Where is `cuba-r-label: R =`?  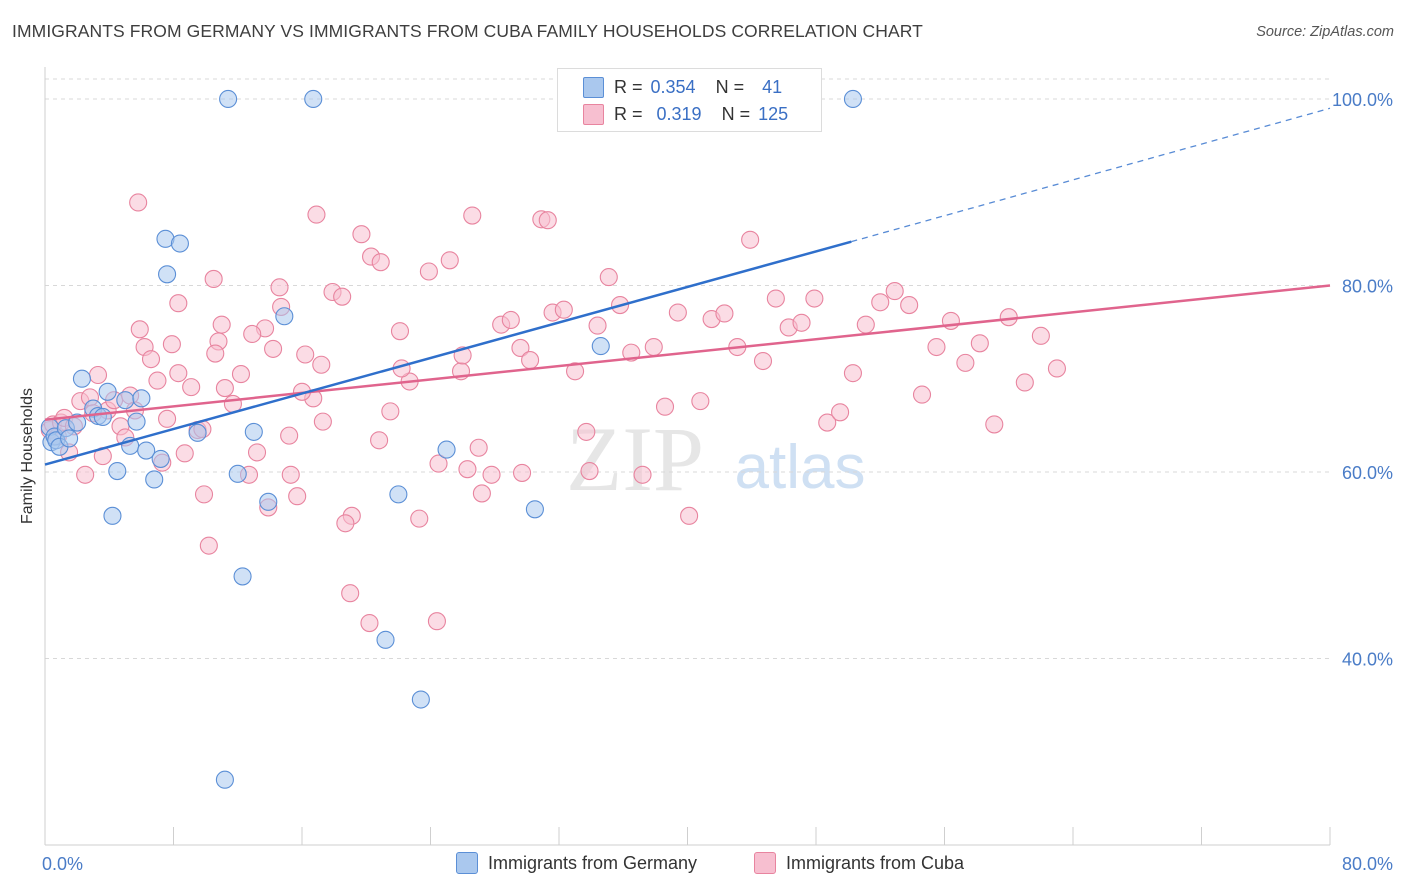
cuba-r-label: R = is located at coordinates (628, 113).